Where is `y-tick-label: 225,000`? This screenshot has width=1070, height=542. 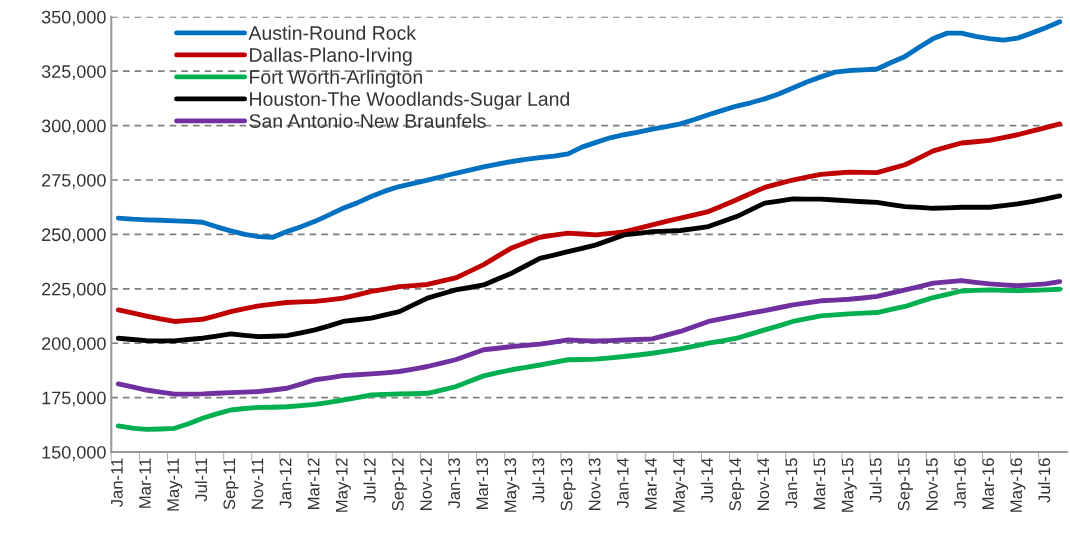
y-tick-label: 225,000 is located at coordinates (74, 290).